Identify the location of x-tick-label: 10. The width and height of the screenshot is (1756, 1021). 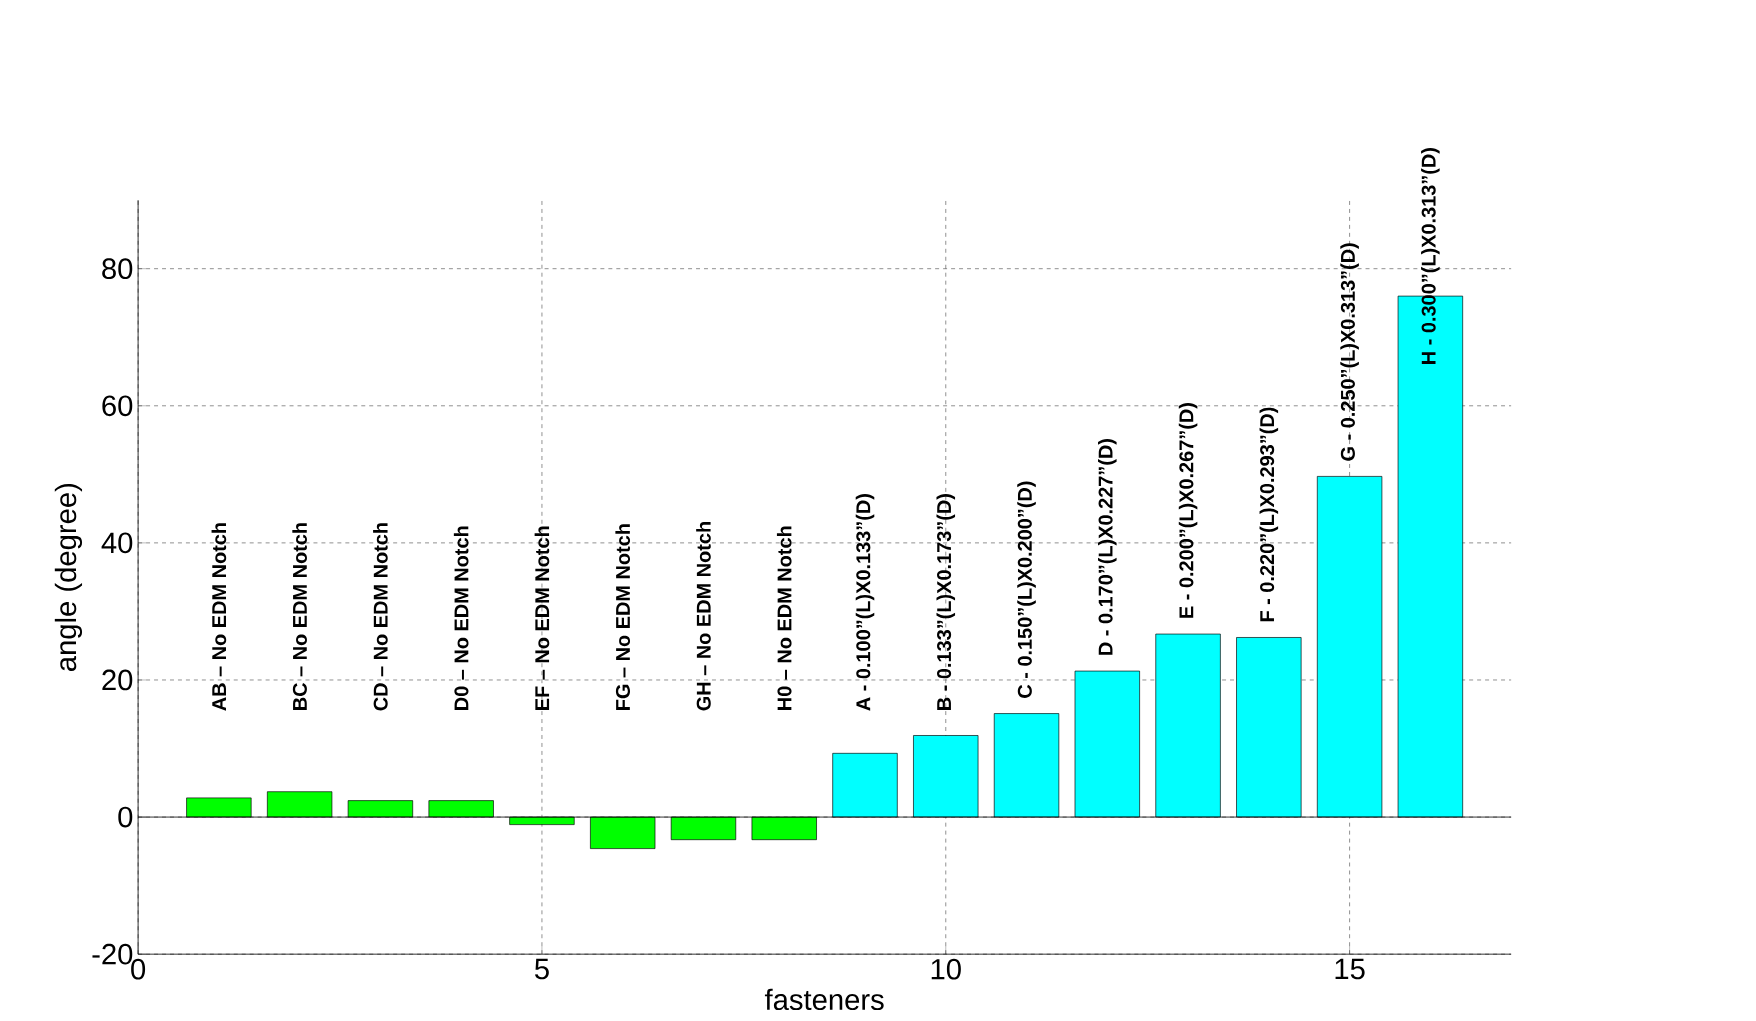
(946, 969).